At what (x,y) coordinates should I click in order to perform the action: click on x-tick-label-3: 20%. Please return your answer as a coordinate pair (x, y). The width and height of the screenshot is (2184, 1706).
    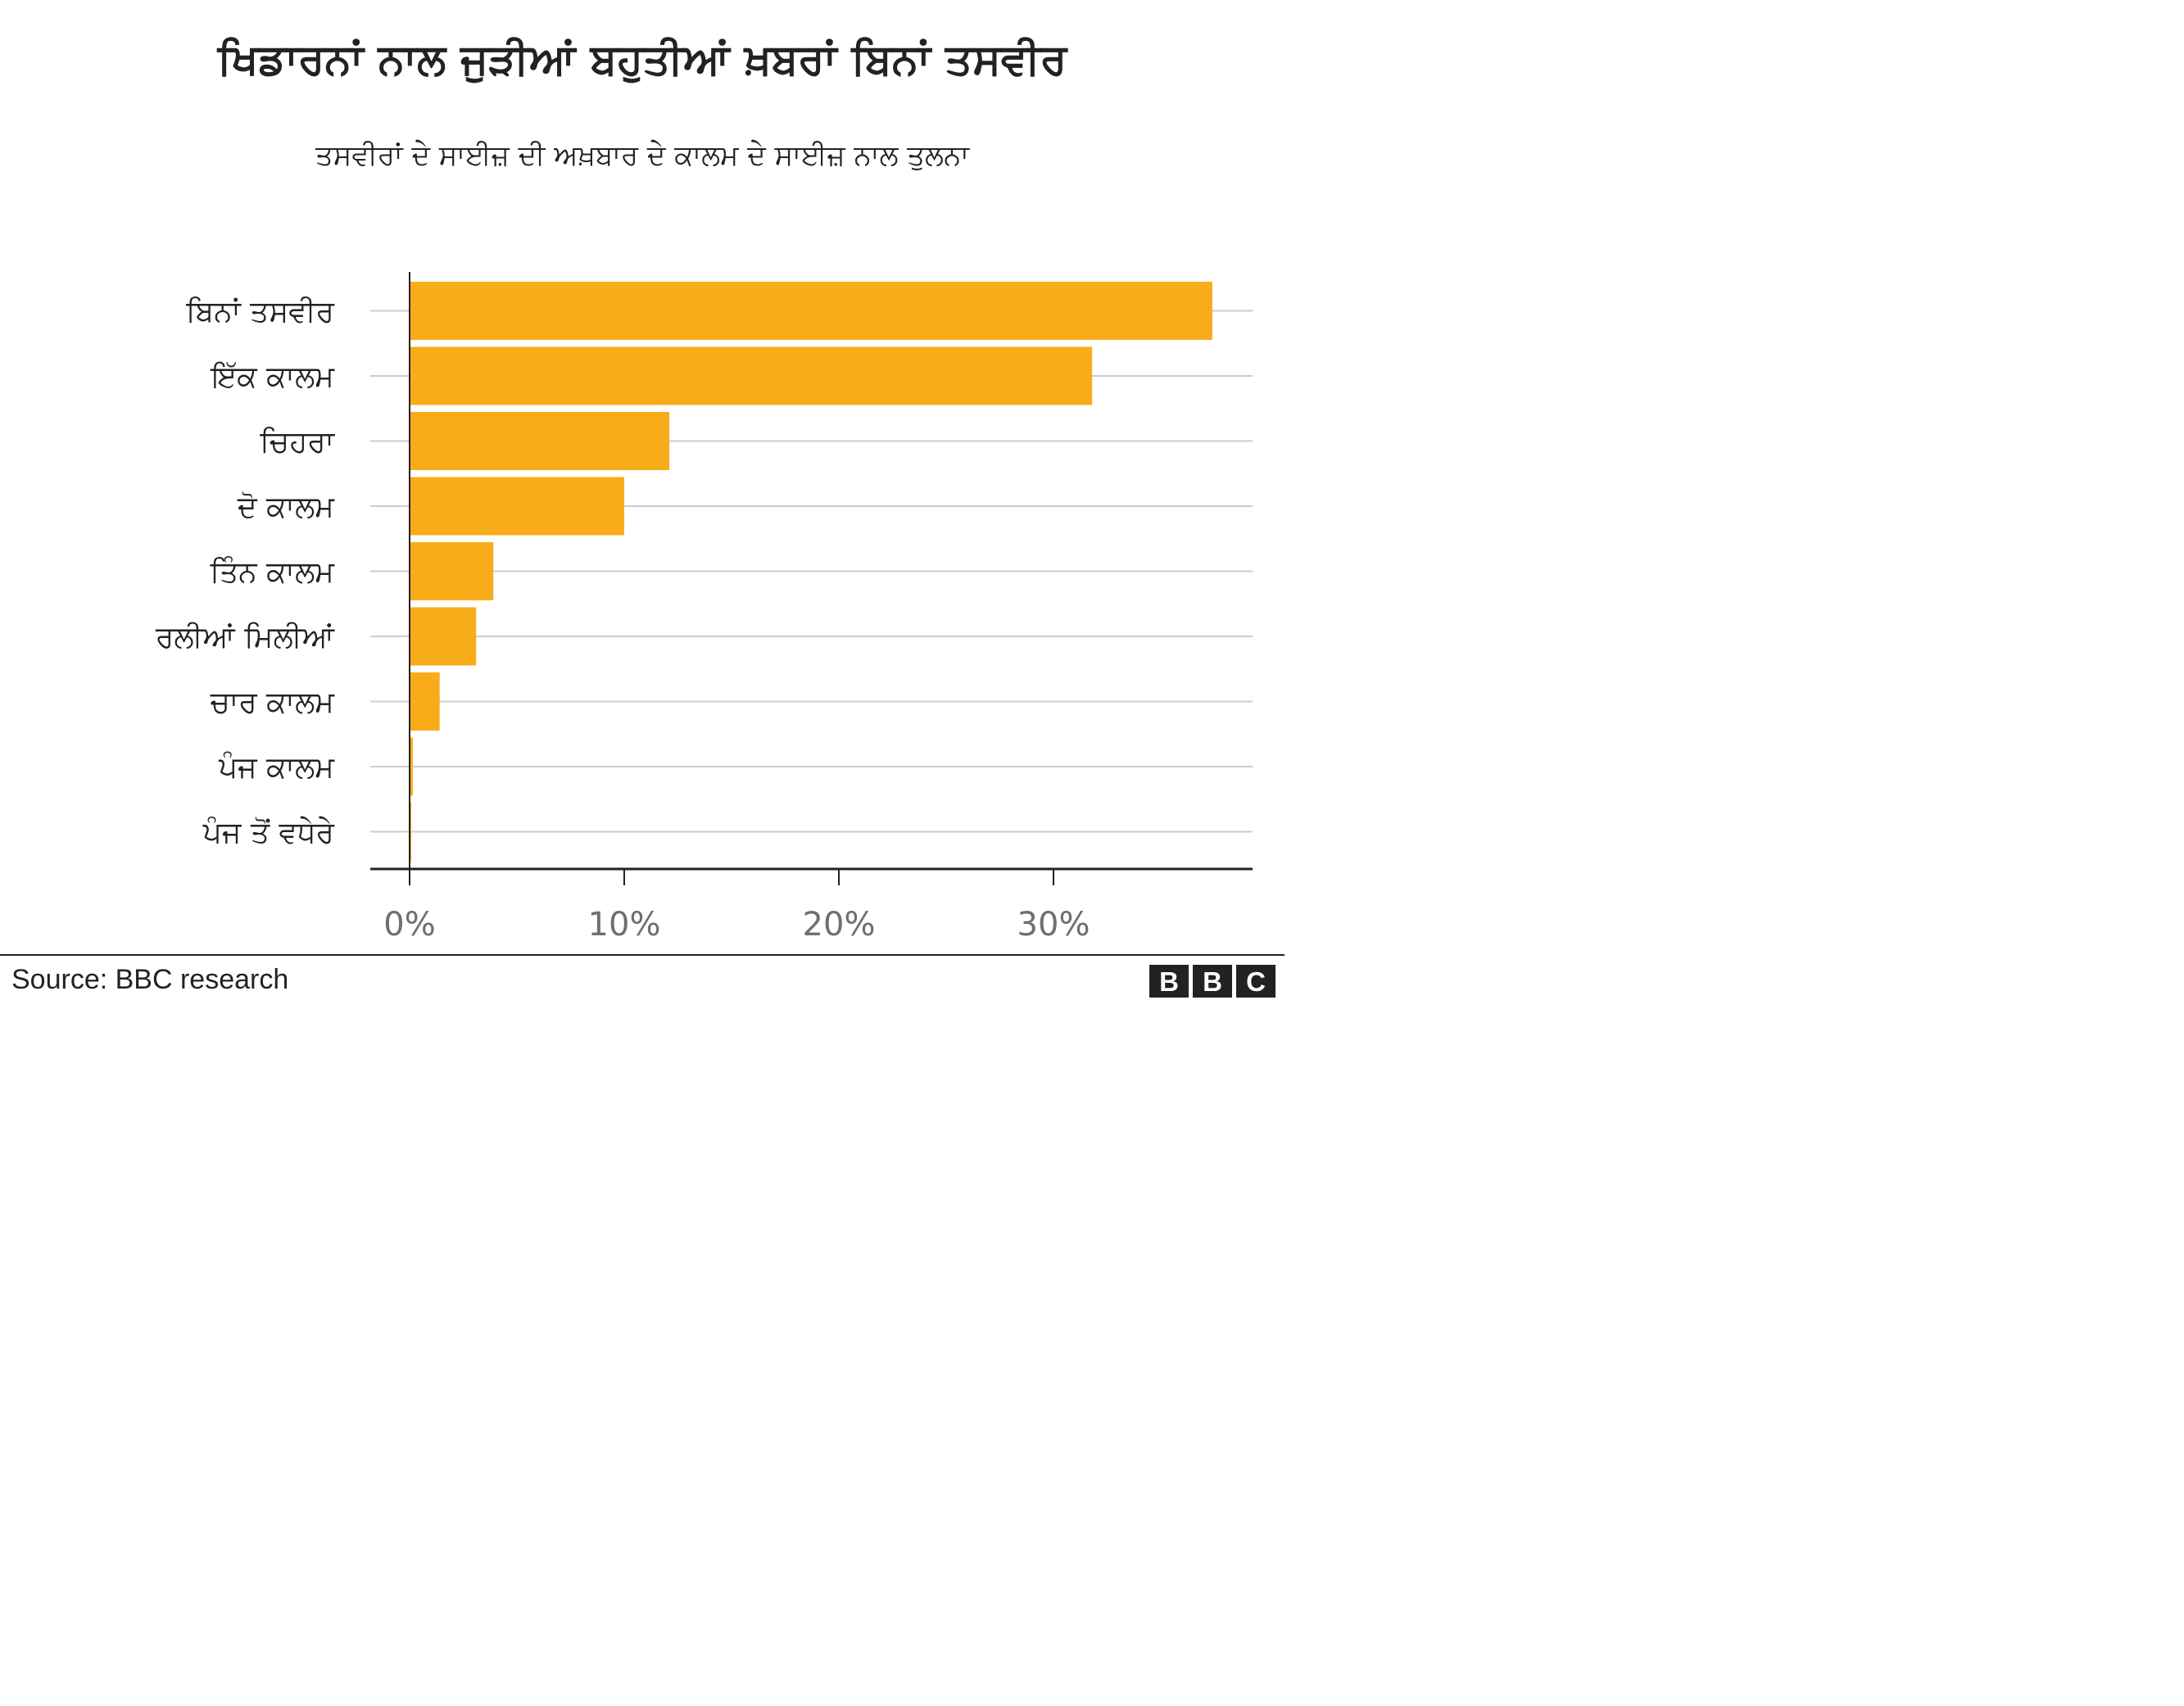
    Looking at the image, I should click on (839, 925).